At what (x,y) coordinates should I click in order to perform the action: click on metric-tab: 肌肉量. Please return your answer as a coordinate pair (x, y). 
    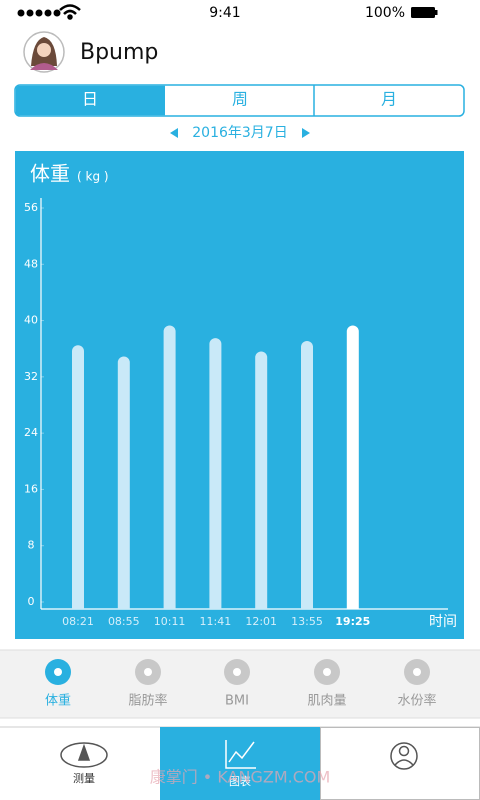
    Looking at the image, I should click on (326, 701).